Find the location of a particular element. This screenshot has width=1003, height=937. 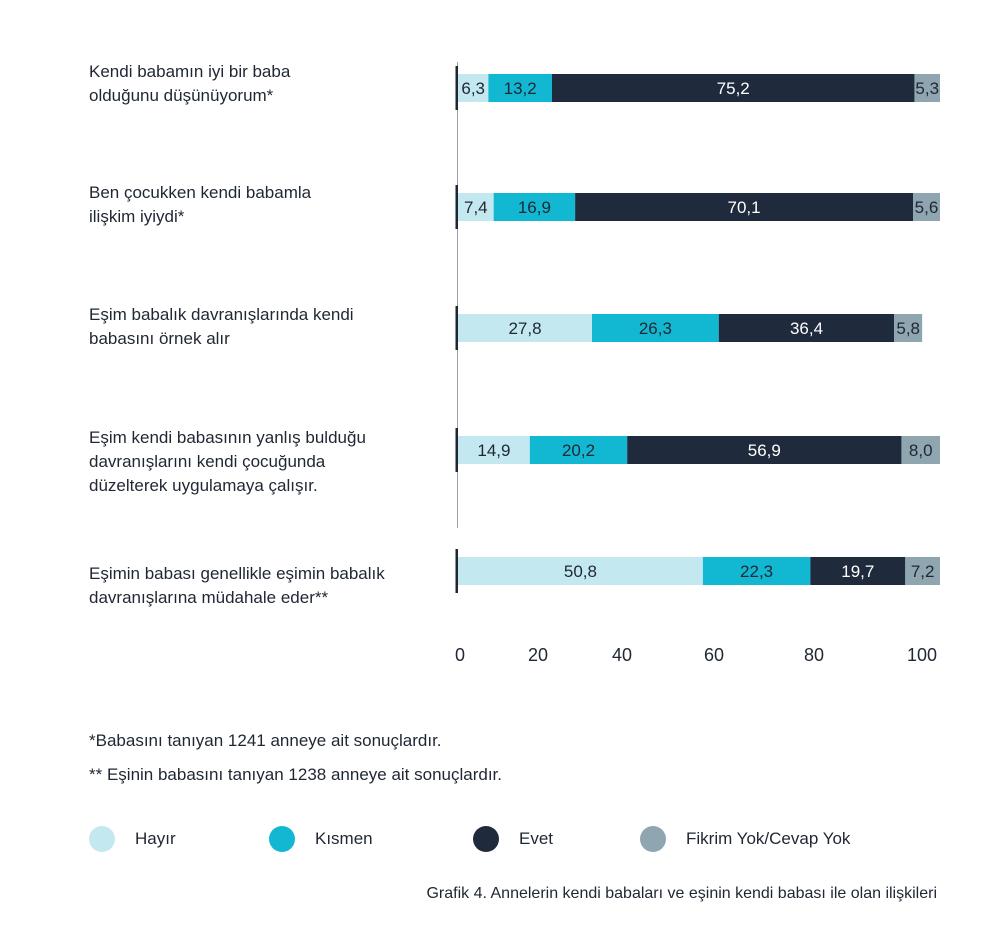

data-label-2-4: 5,6 is located at coordinates (927, 207).